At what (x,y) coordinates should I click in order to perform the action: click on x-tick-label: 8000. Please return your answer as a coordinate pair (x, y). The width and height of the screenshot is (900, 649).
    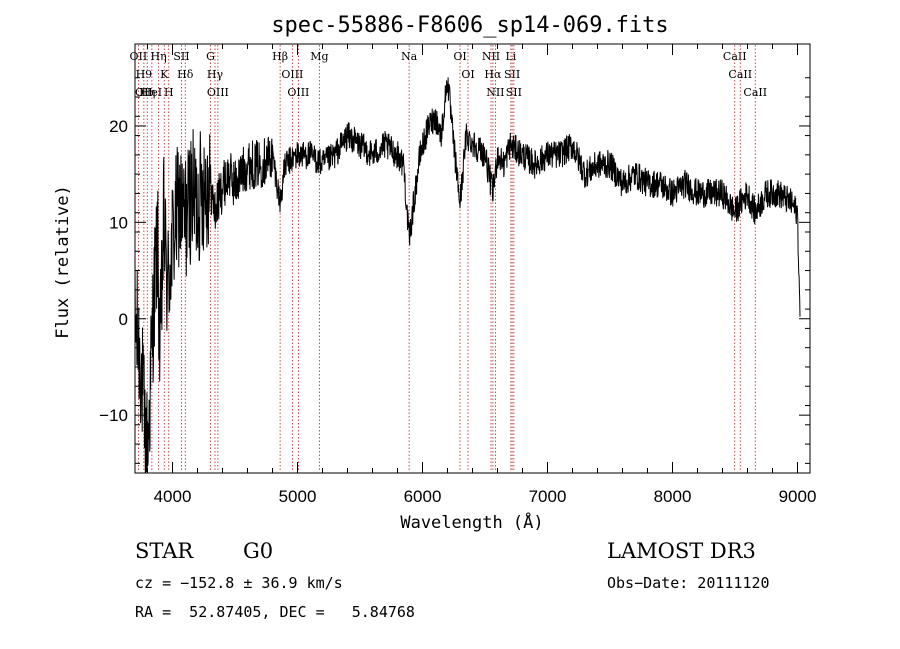
    Looking at the image, I should click on (673, 496).